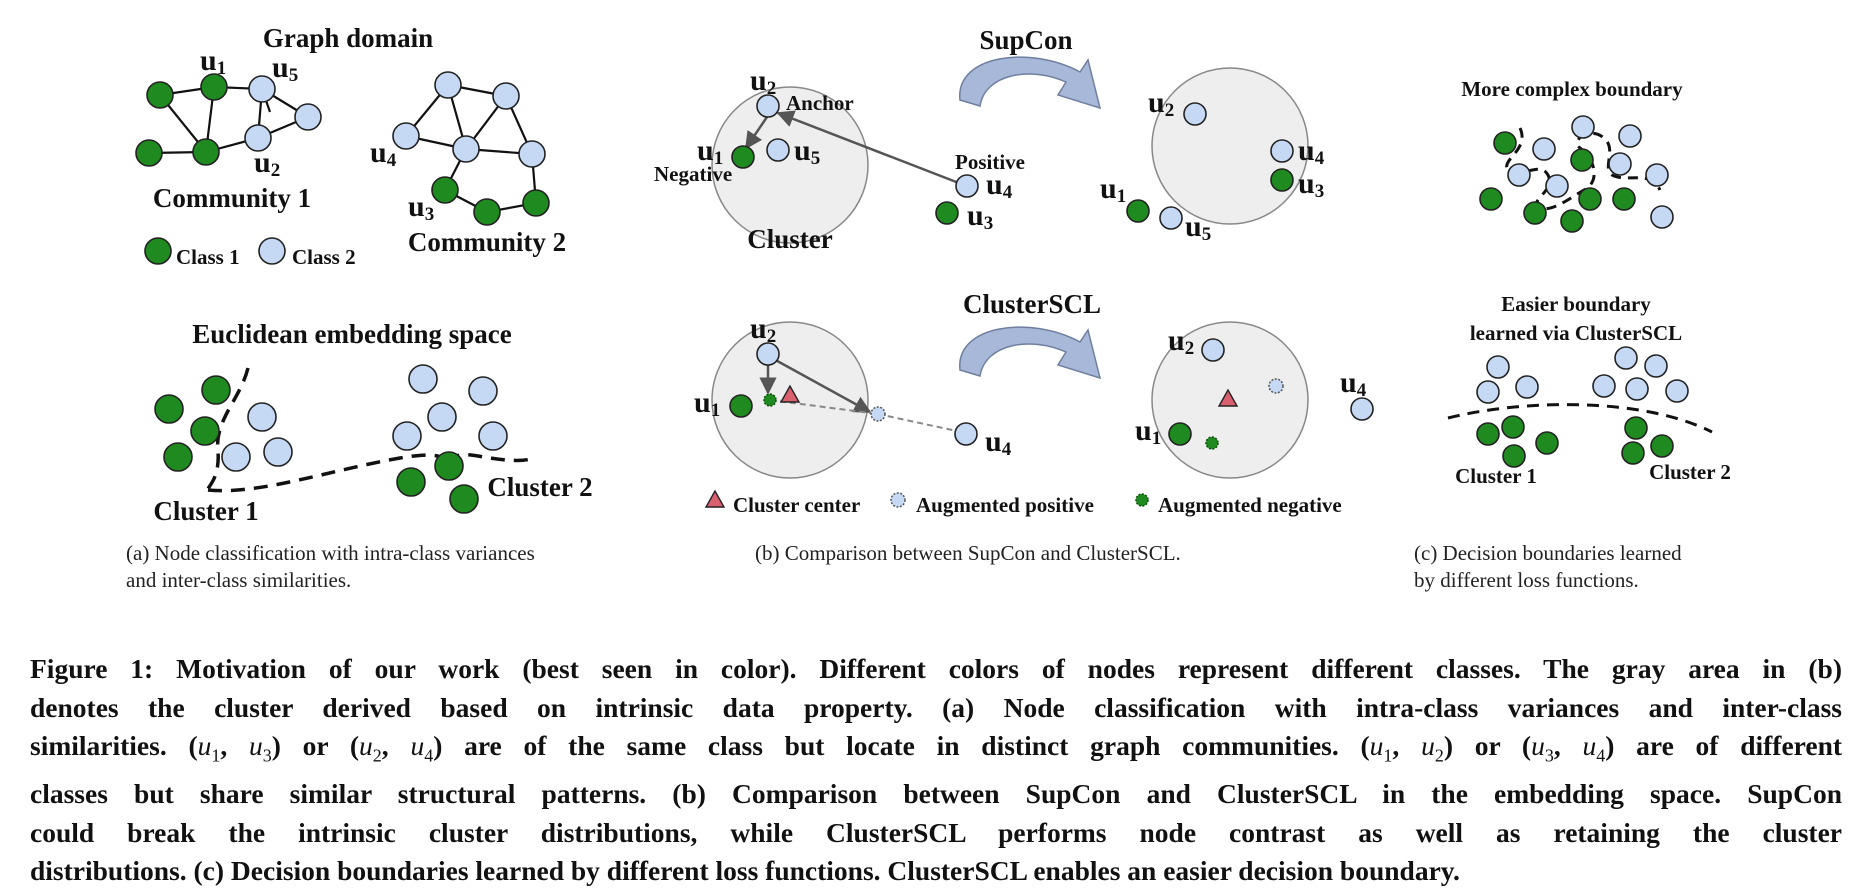 The width and height of the screenshot is (1872, 891). I want to click on complex-boundary-title: More complex boundary, so click(1572, 89).